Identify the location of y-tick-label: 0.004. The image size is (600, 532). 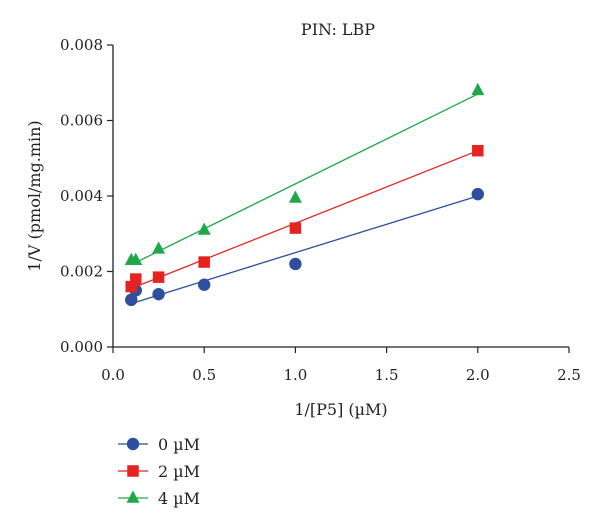
(81, 196).